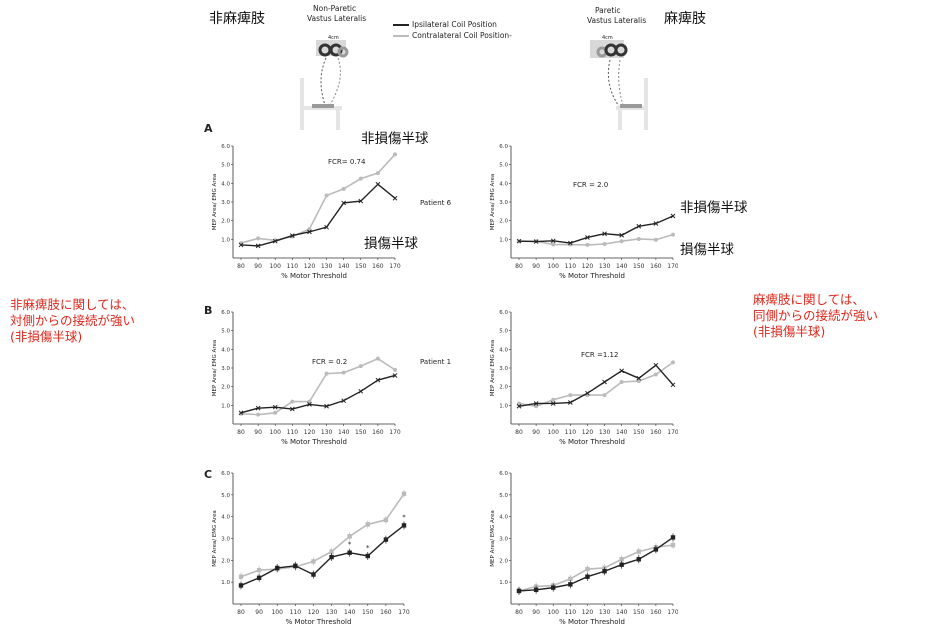  What do you see at coordinates (329, 362) in the screenshot?
I see `fcr-annotation: FCR = 0.2` at bounding box center [329, 362].